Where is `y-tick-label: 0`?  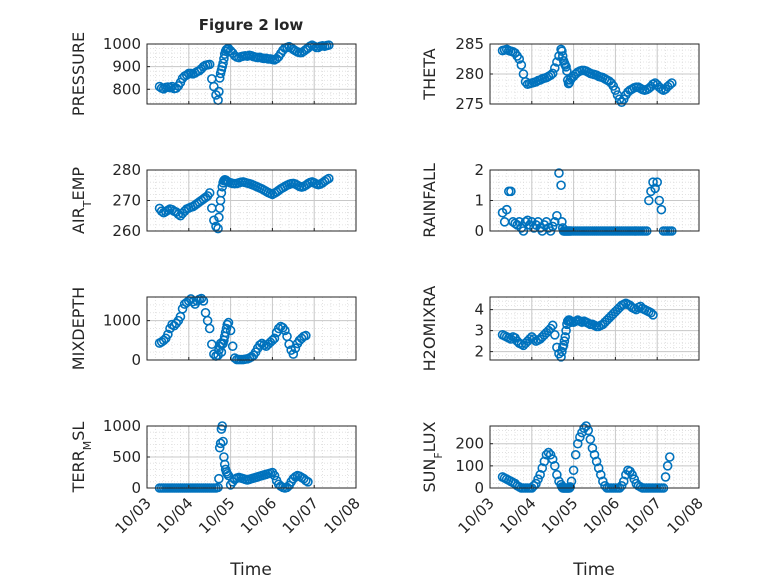
y-tick-label: 0 is located at coordinates (136, 360).